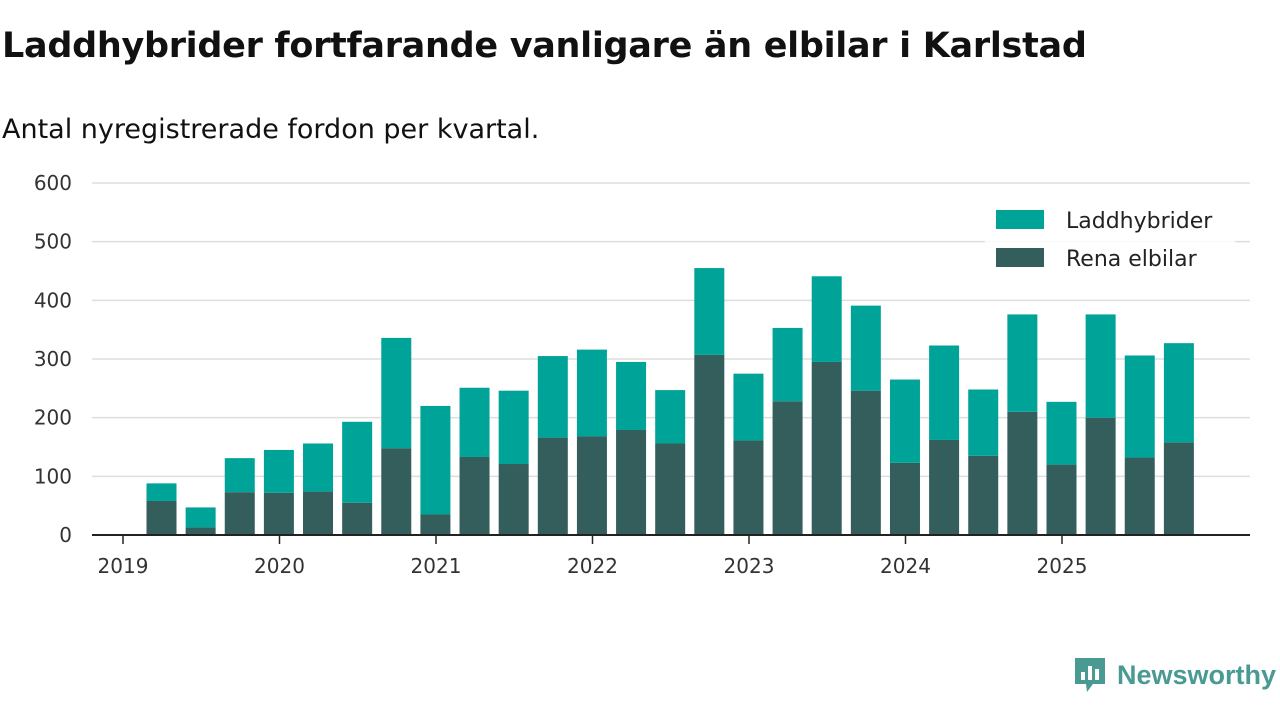  What do you see at coordinates (1132, 259) in the screenshot?
I see `legend-label: Rena elbilar` at bounding box center [1132, 259].